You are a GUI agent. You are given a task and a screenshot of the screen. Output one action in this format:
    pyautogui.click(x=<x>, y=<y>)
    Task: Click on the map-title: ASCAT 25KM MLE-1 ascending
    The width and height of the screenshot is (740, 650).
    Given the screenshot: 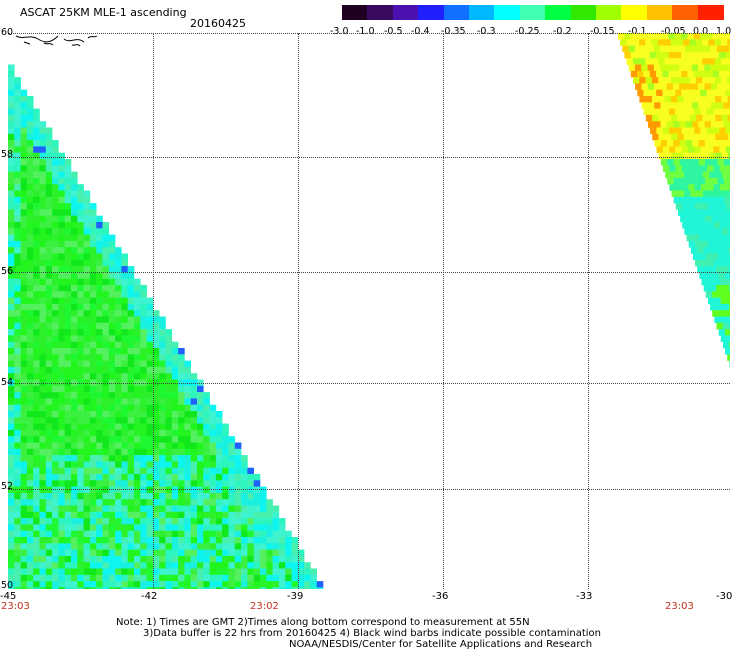 What is the action you would take?
    pyautogui.click(x=103, y=12)
    